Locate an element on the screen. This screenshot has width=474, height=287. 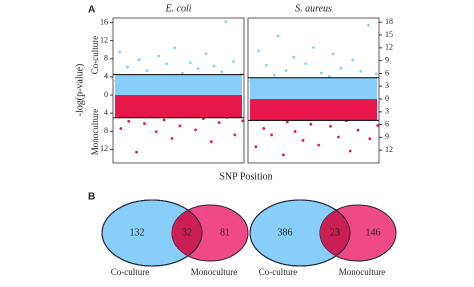
venn-count: 32 is located at coordinates (187, 232).